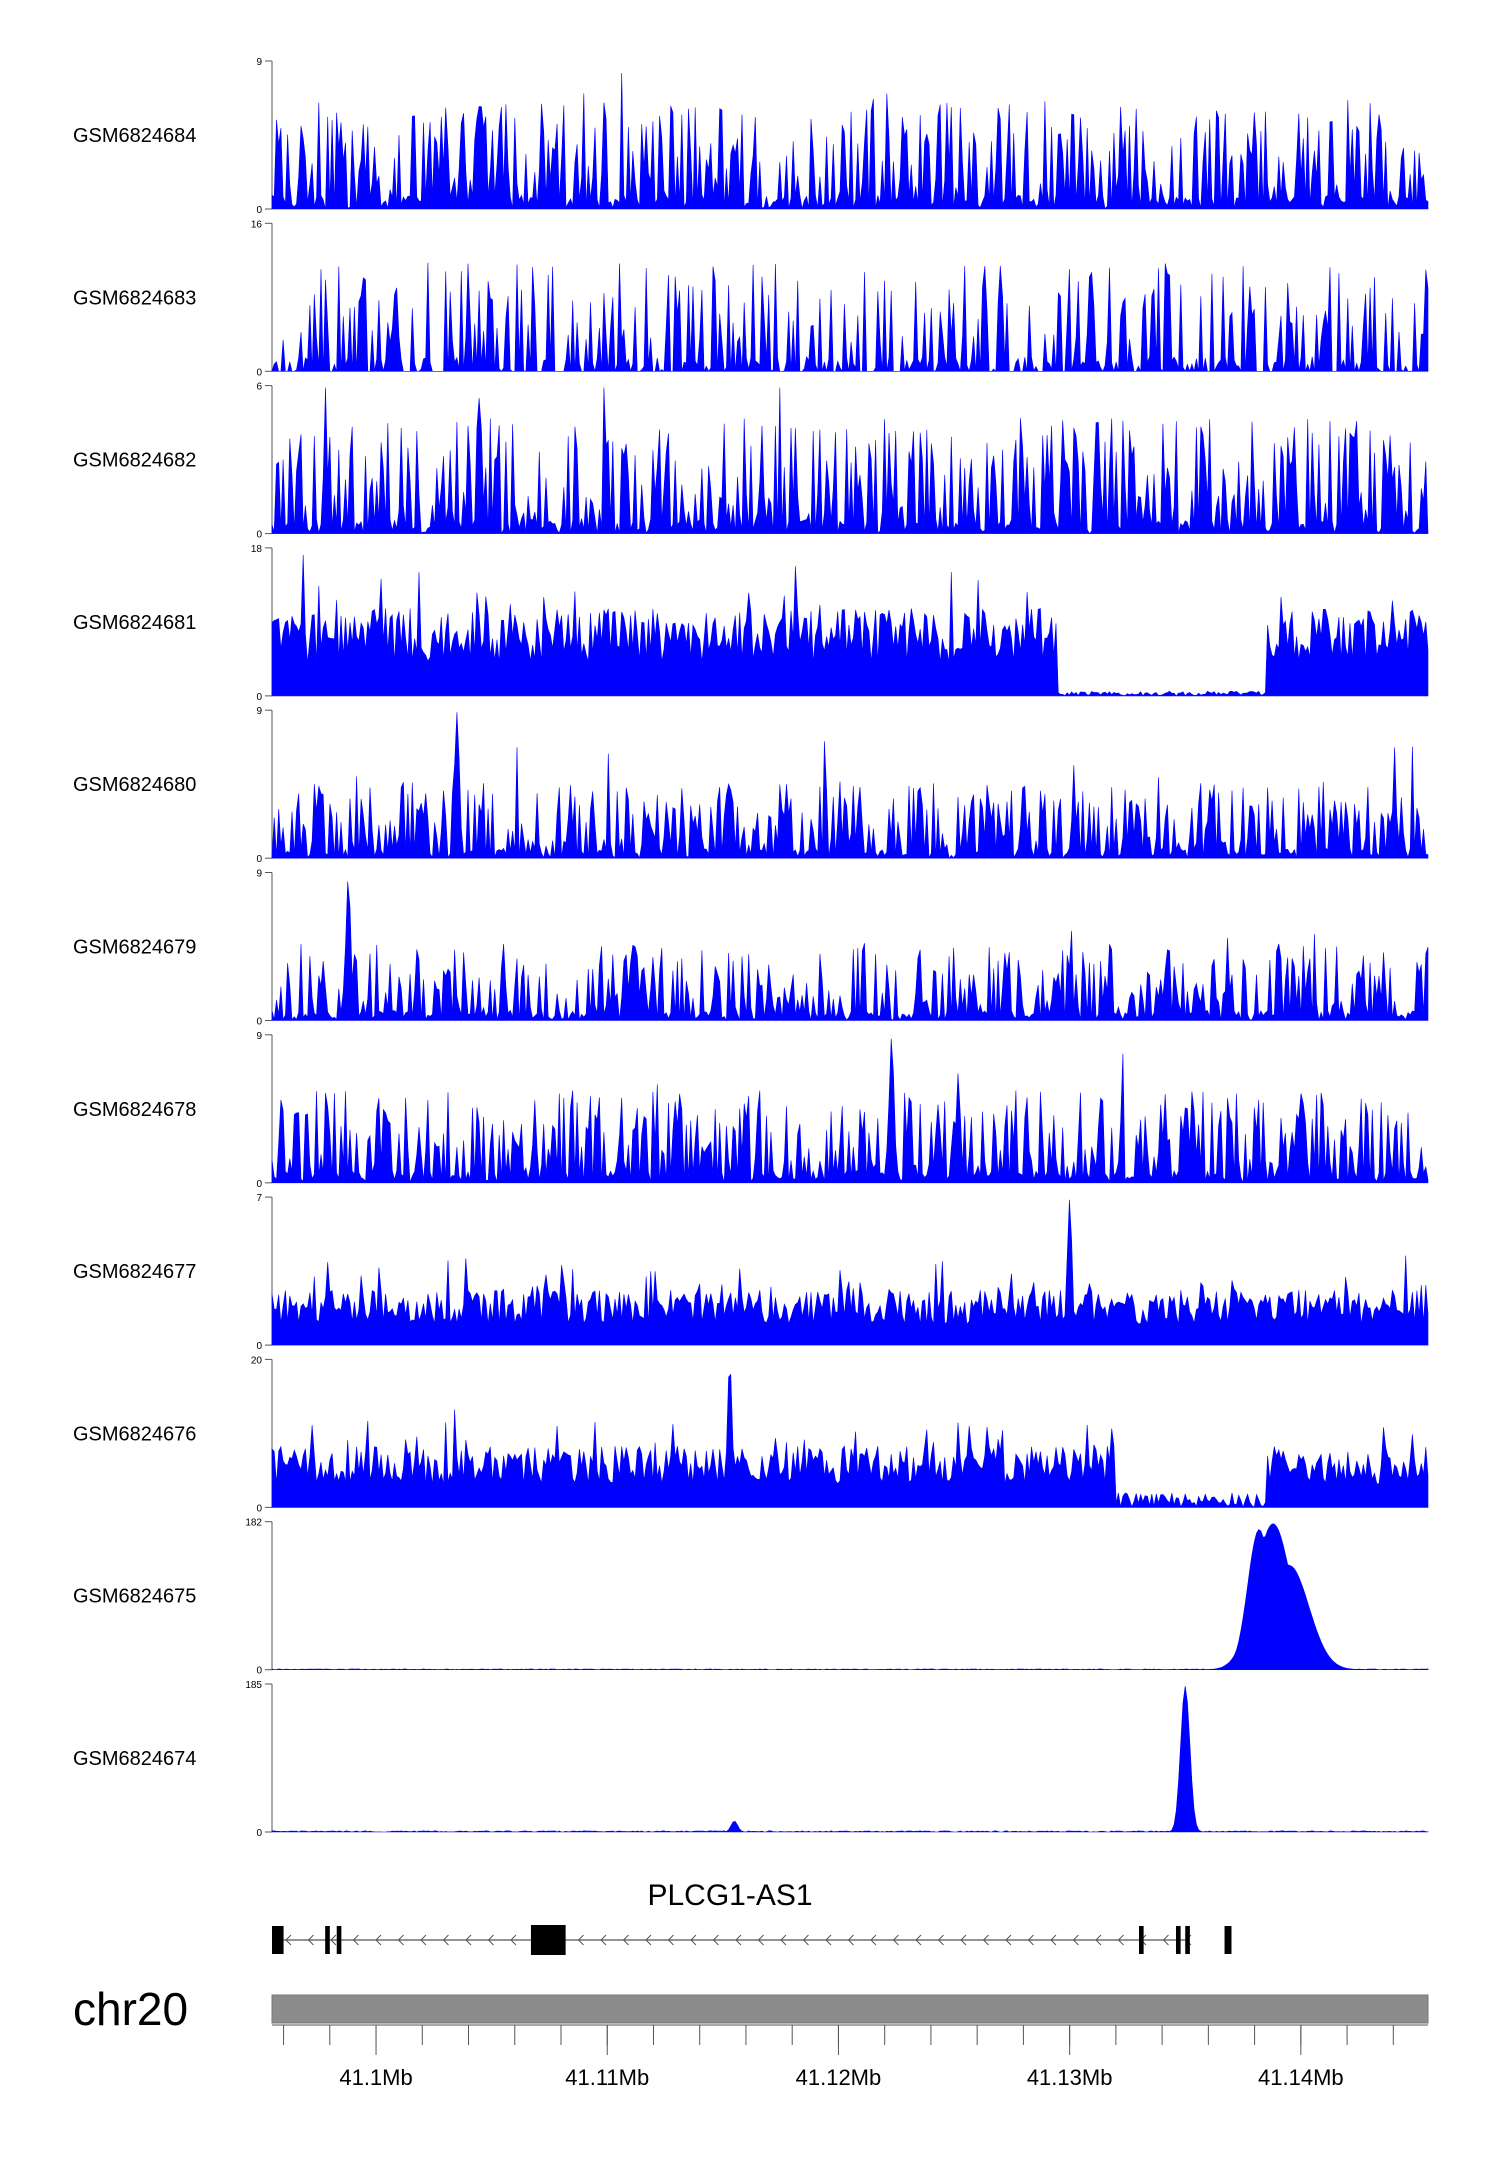  I want to click on y-max-label: 185, so click(253, 1685).